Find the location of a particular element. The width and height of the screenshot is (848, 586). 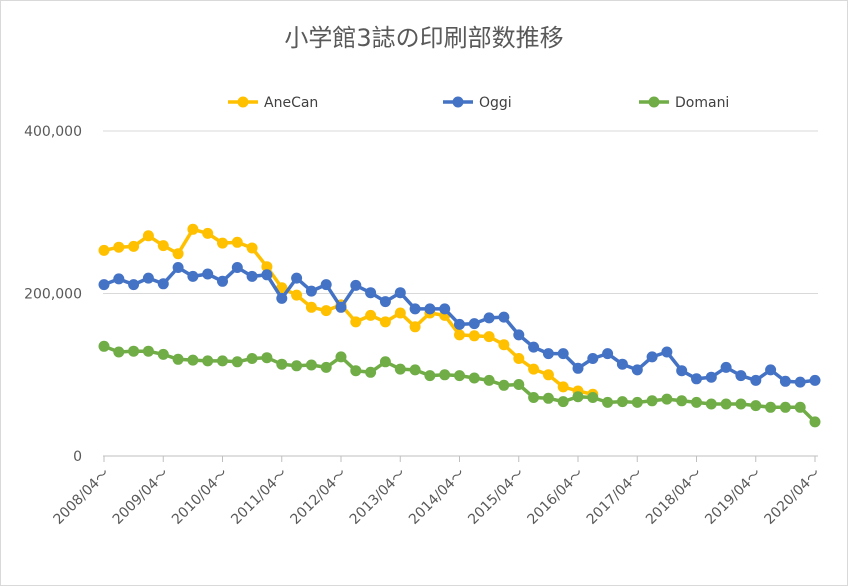

x-tick-label: 2013/04～ is located at coordinates (378, 497).